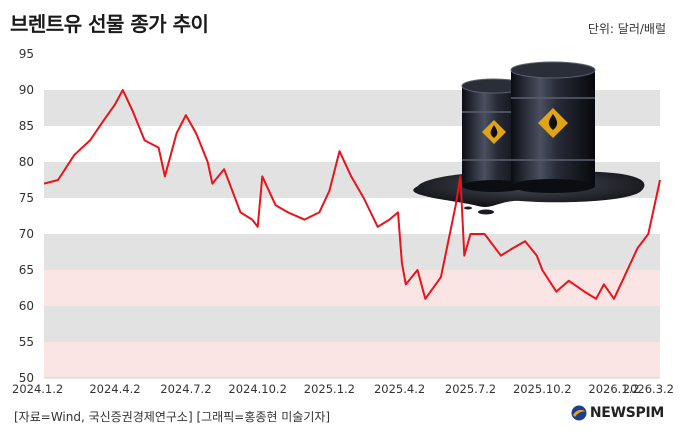 This screenshot has height=442, width=680. Describe the element at coordinates (26, 126) in the screenshot. I see `y-tick-label: 85` at that location.